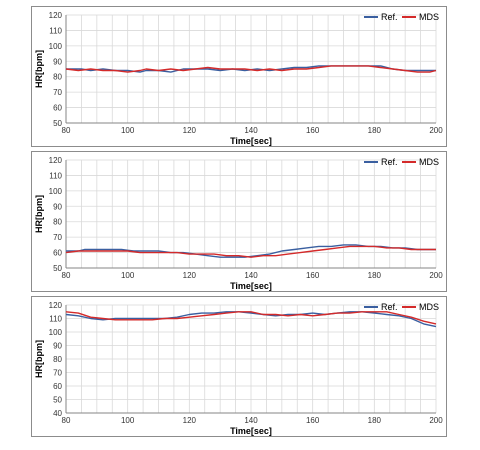 Image resolution: width=480 pixels, height=450 pixels. What do you see at coordinates (57, 413) in the screenshot?
I see `y-tick-label: 40` at bounding box center [57, 413].